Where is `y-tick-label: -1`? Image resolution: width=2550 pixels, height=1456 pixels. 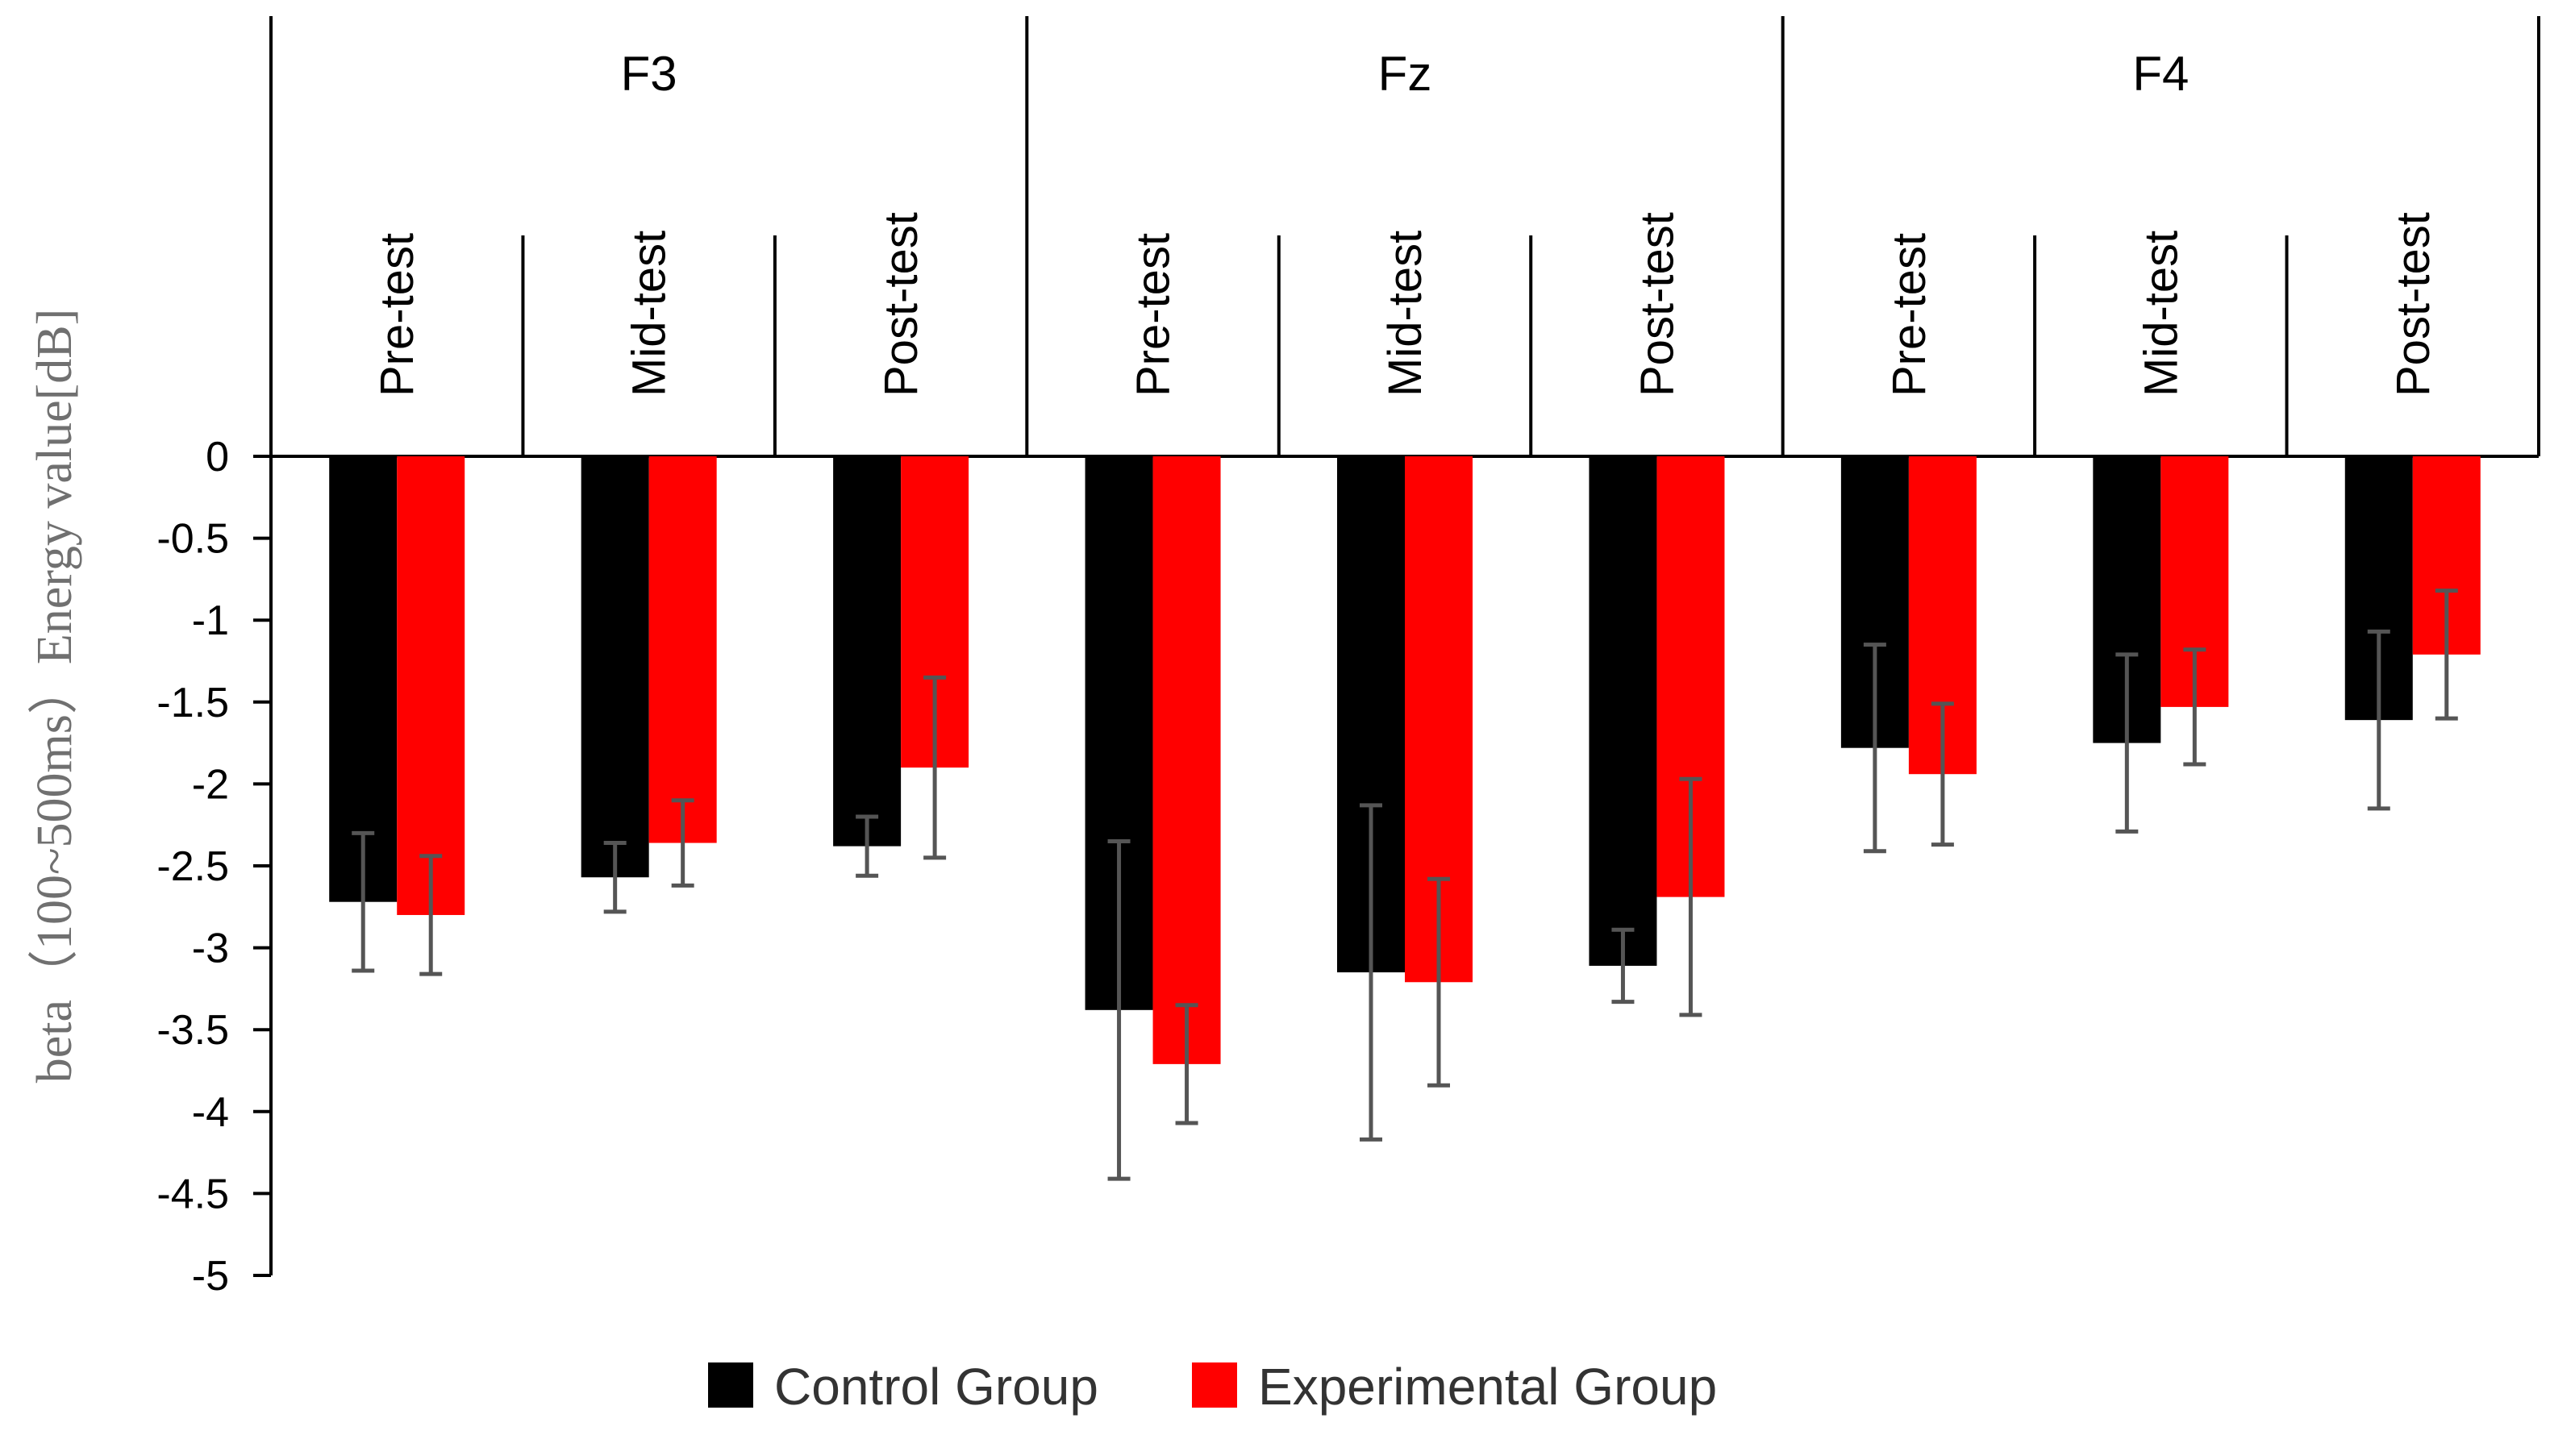
y-tick-label: -1 is located at coordinates (210, 620).